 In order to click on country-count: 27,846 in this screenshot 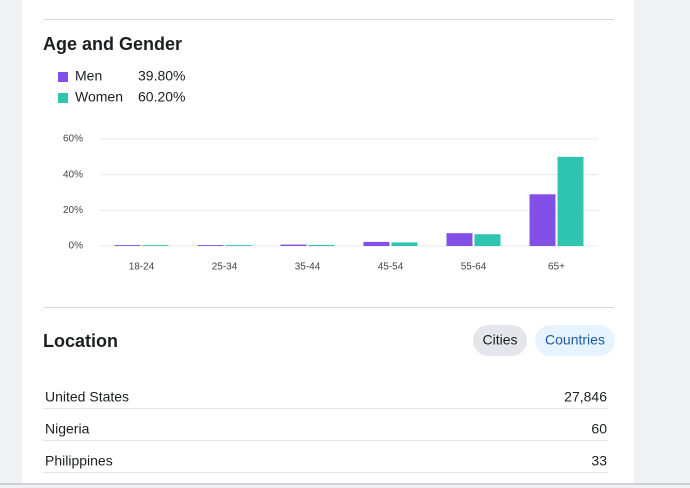, I will do `click(585, 397)`.